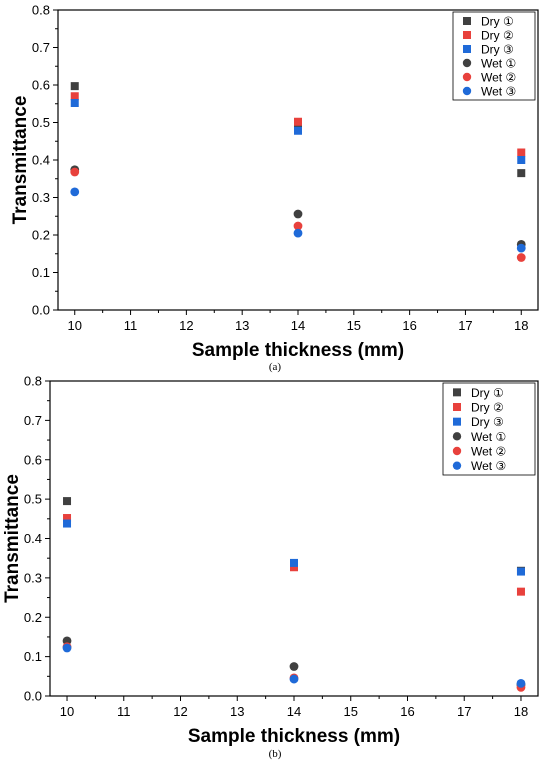  I want to click on panel-caption: (b), so click(275, 754).